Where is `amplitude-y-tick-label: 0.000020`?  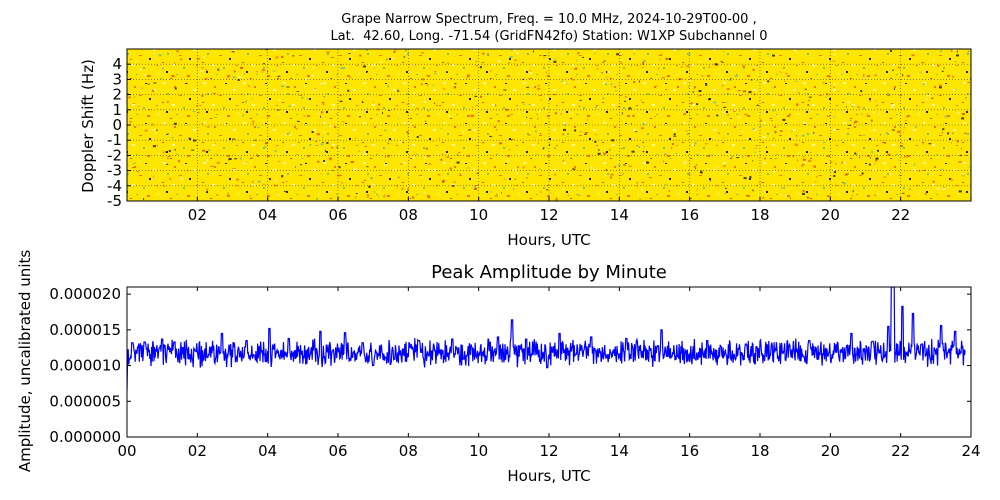 amplitude-y-tick-label: 0.000020 is located at coordinates (85, 294).